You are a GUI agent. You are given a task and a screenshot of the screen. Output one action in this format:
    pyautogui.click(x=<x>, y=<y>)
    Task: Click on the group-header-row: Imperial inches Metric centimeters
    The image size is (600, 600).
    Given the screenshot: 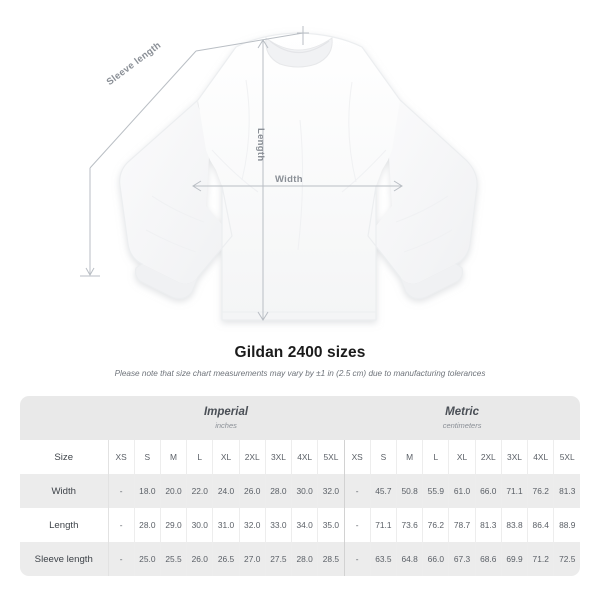 What is the action you would take?
    pyautogui.click(x=300, y=418)
    